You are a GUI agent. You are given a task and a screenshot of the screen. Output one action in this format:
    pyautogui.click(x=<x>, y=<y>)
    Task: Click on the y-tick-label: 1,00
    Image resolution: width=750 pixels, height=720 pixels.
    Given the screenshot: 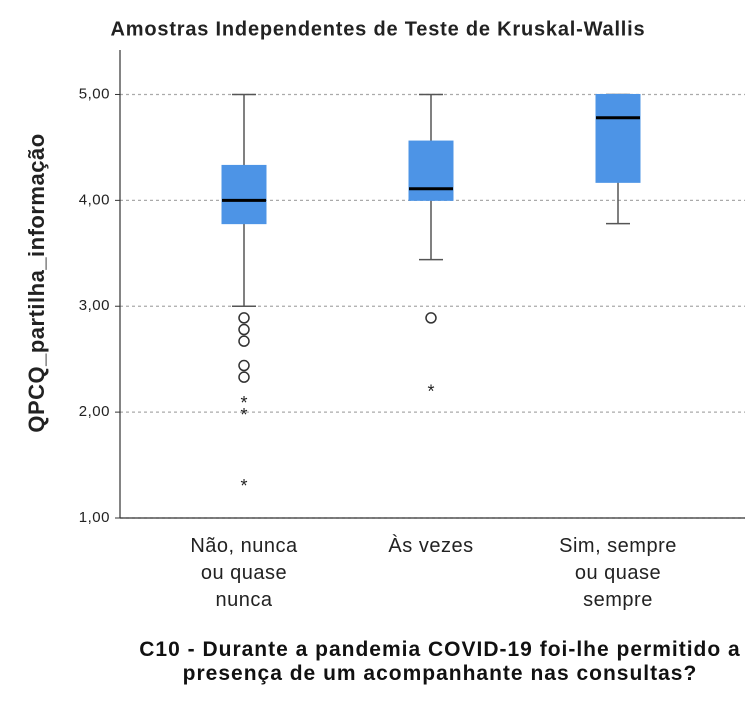 What is the action you would take?
    pyautogui.click(x=94, y=517)
    